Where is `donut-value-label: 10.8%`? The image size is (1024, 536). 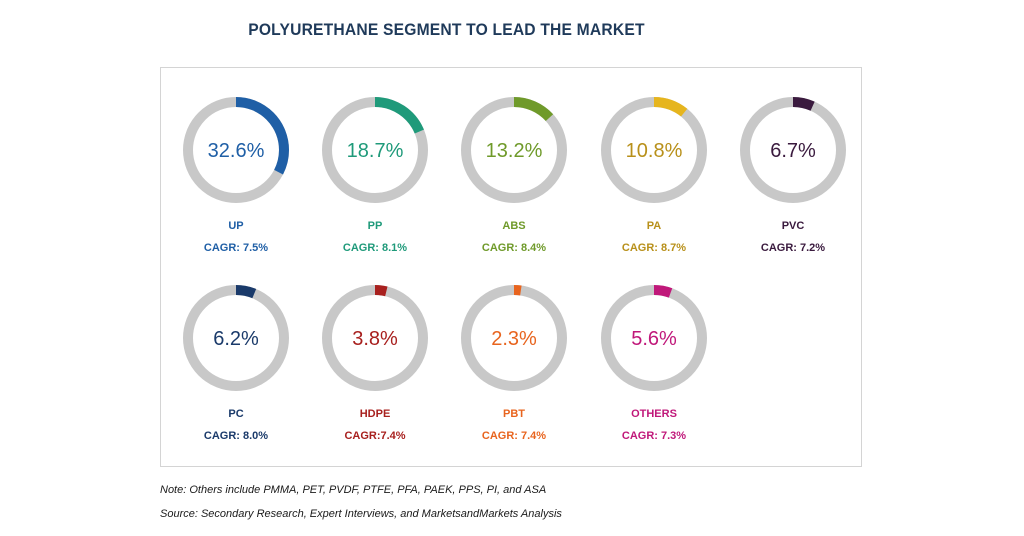
donut-value-label: 10.8% is located at coordinates (654, 151).